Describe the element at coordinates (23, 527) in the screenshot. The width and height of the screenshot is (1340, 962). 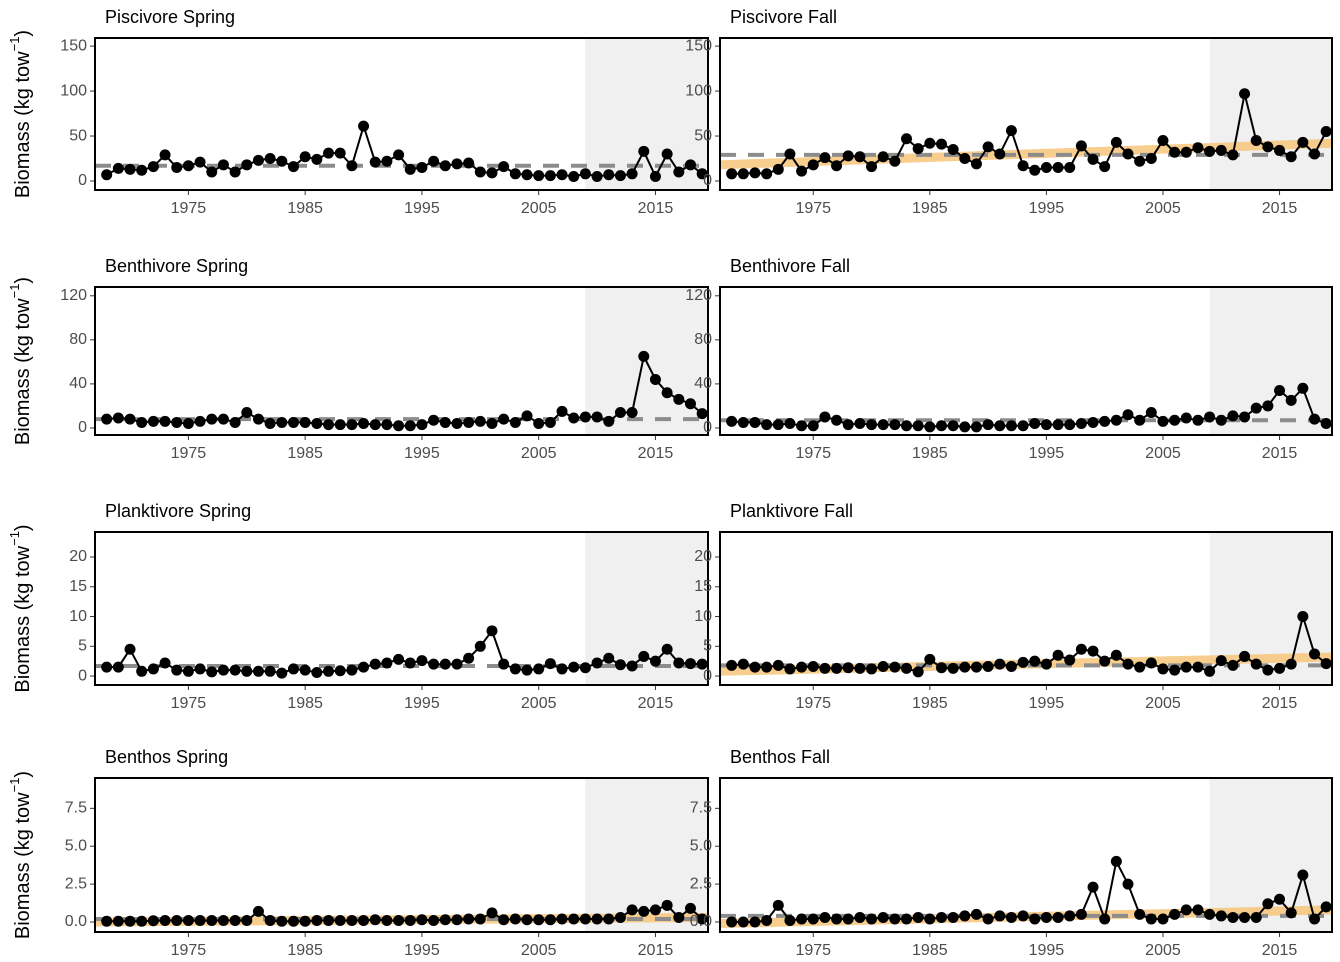
I see `y-axis-label-close: )` at that location.